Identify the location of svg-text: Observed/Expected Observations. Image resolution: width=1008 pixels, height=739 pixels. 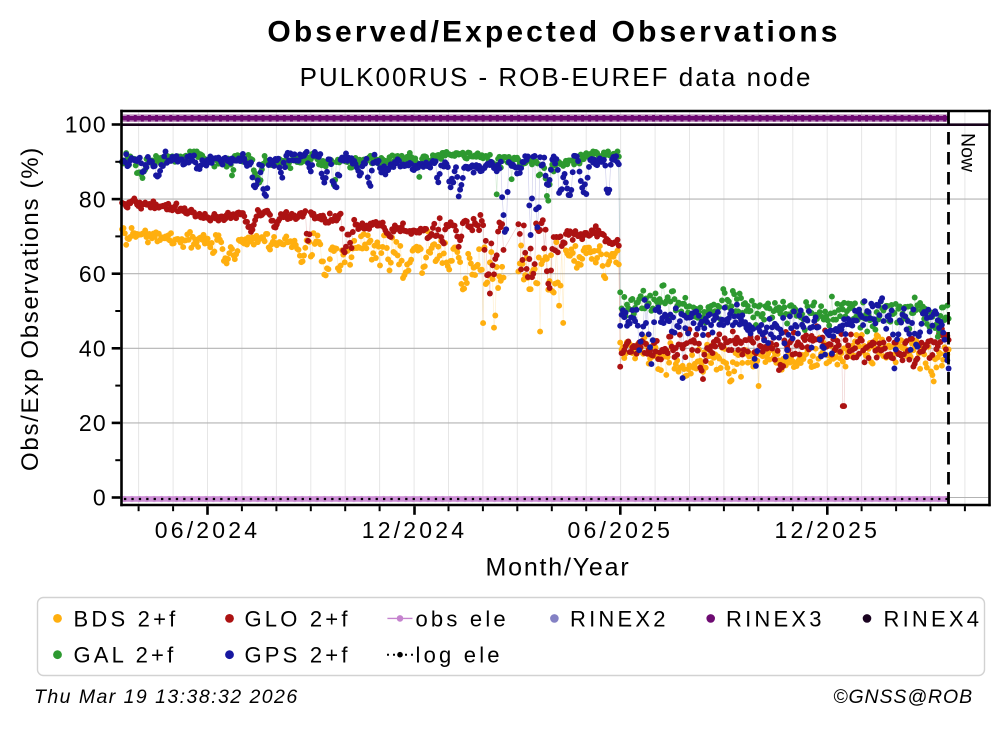
(553, 32).